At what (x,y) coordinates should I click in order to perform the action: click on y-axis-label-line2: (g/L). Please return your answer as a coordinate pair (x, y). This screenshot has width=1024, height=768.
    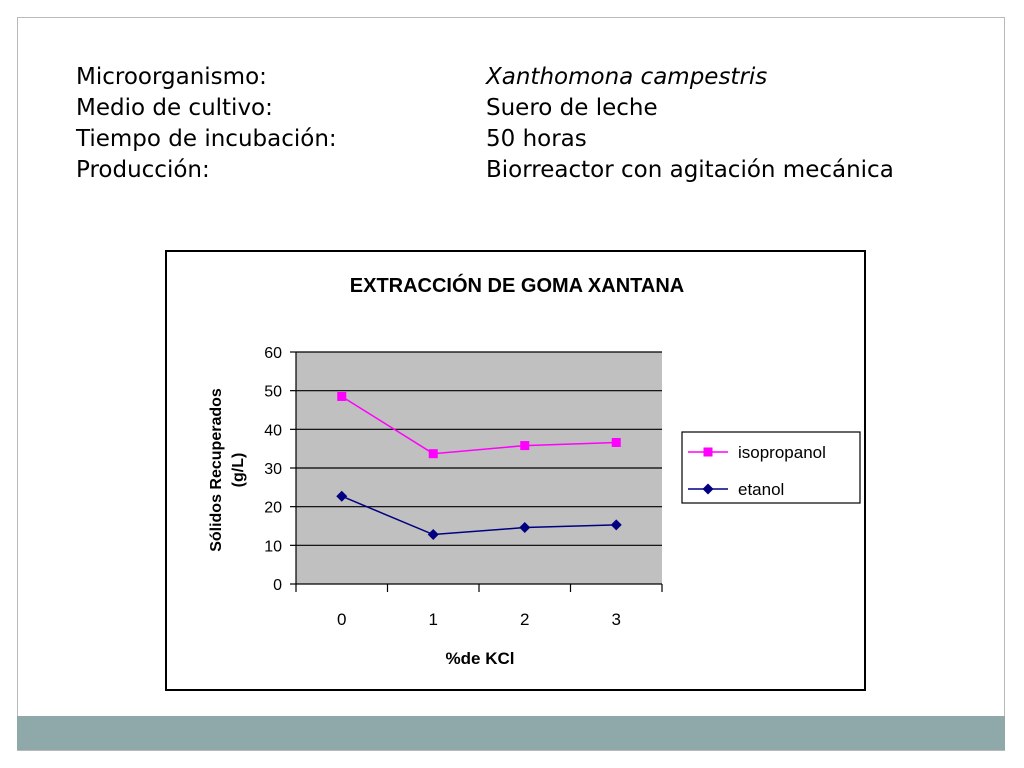
    Looking at the image, I should click on (238, 470).